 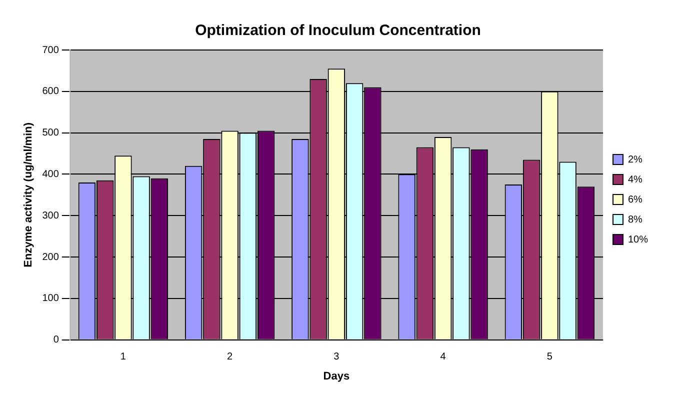 What do you see at coordinates (28, 195) in the screenshot?
I see `y-axis-title: Enzyme activity (ug/ml/min)` at bounding box center [28, 195].